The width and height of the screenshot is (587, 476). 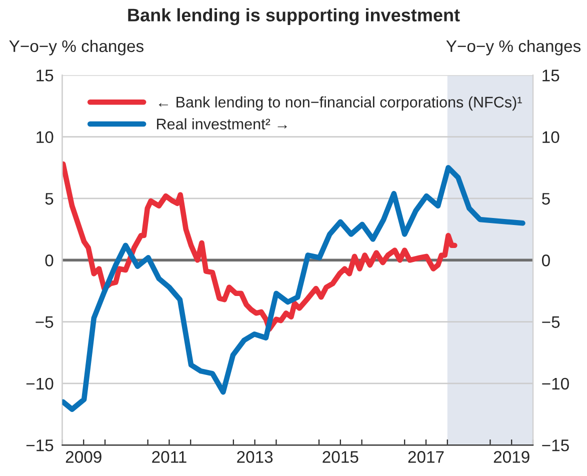 What do you see at coordinates (45, 322) in the screenshot?
I see `y-tick-label: −5` at bounding box center [45, 322].